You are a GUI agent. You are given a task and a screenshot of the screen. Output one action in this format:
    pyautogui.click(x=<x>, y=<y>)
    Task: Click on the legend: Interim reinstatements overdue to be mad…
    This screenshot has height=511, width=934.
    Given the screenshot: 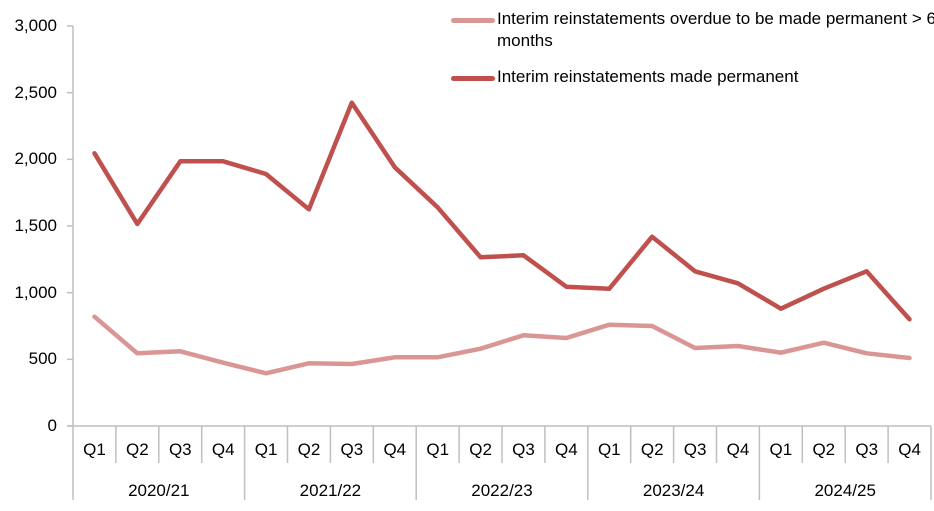 What is the action you would take?
    pyautogui.click(x=692, y=48)
    